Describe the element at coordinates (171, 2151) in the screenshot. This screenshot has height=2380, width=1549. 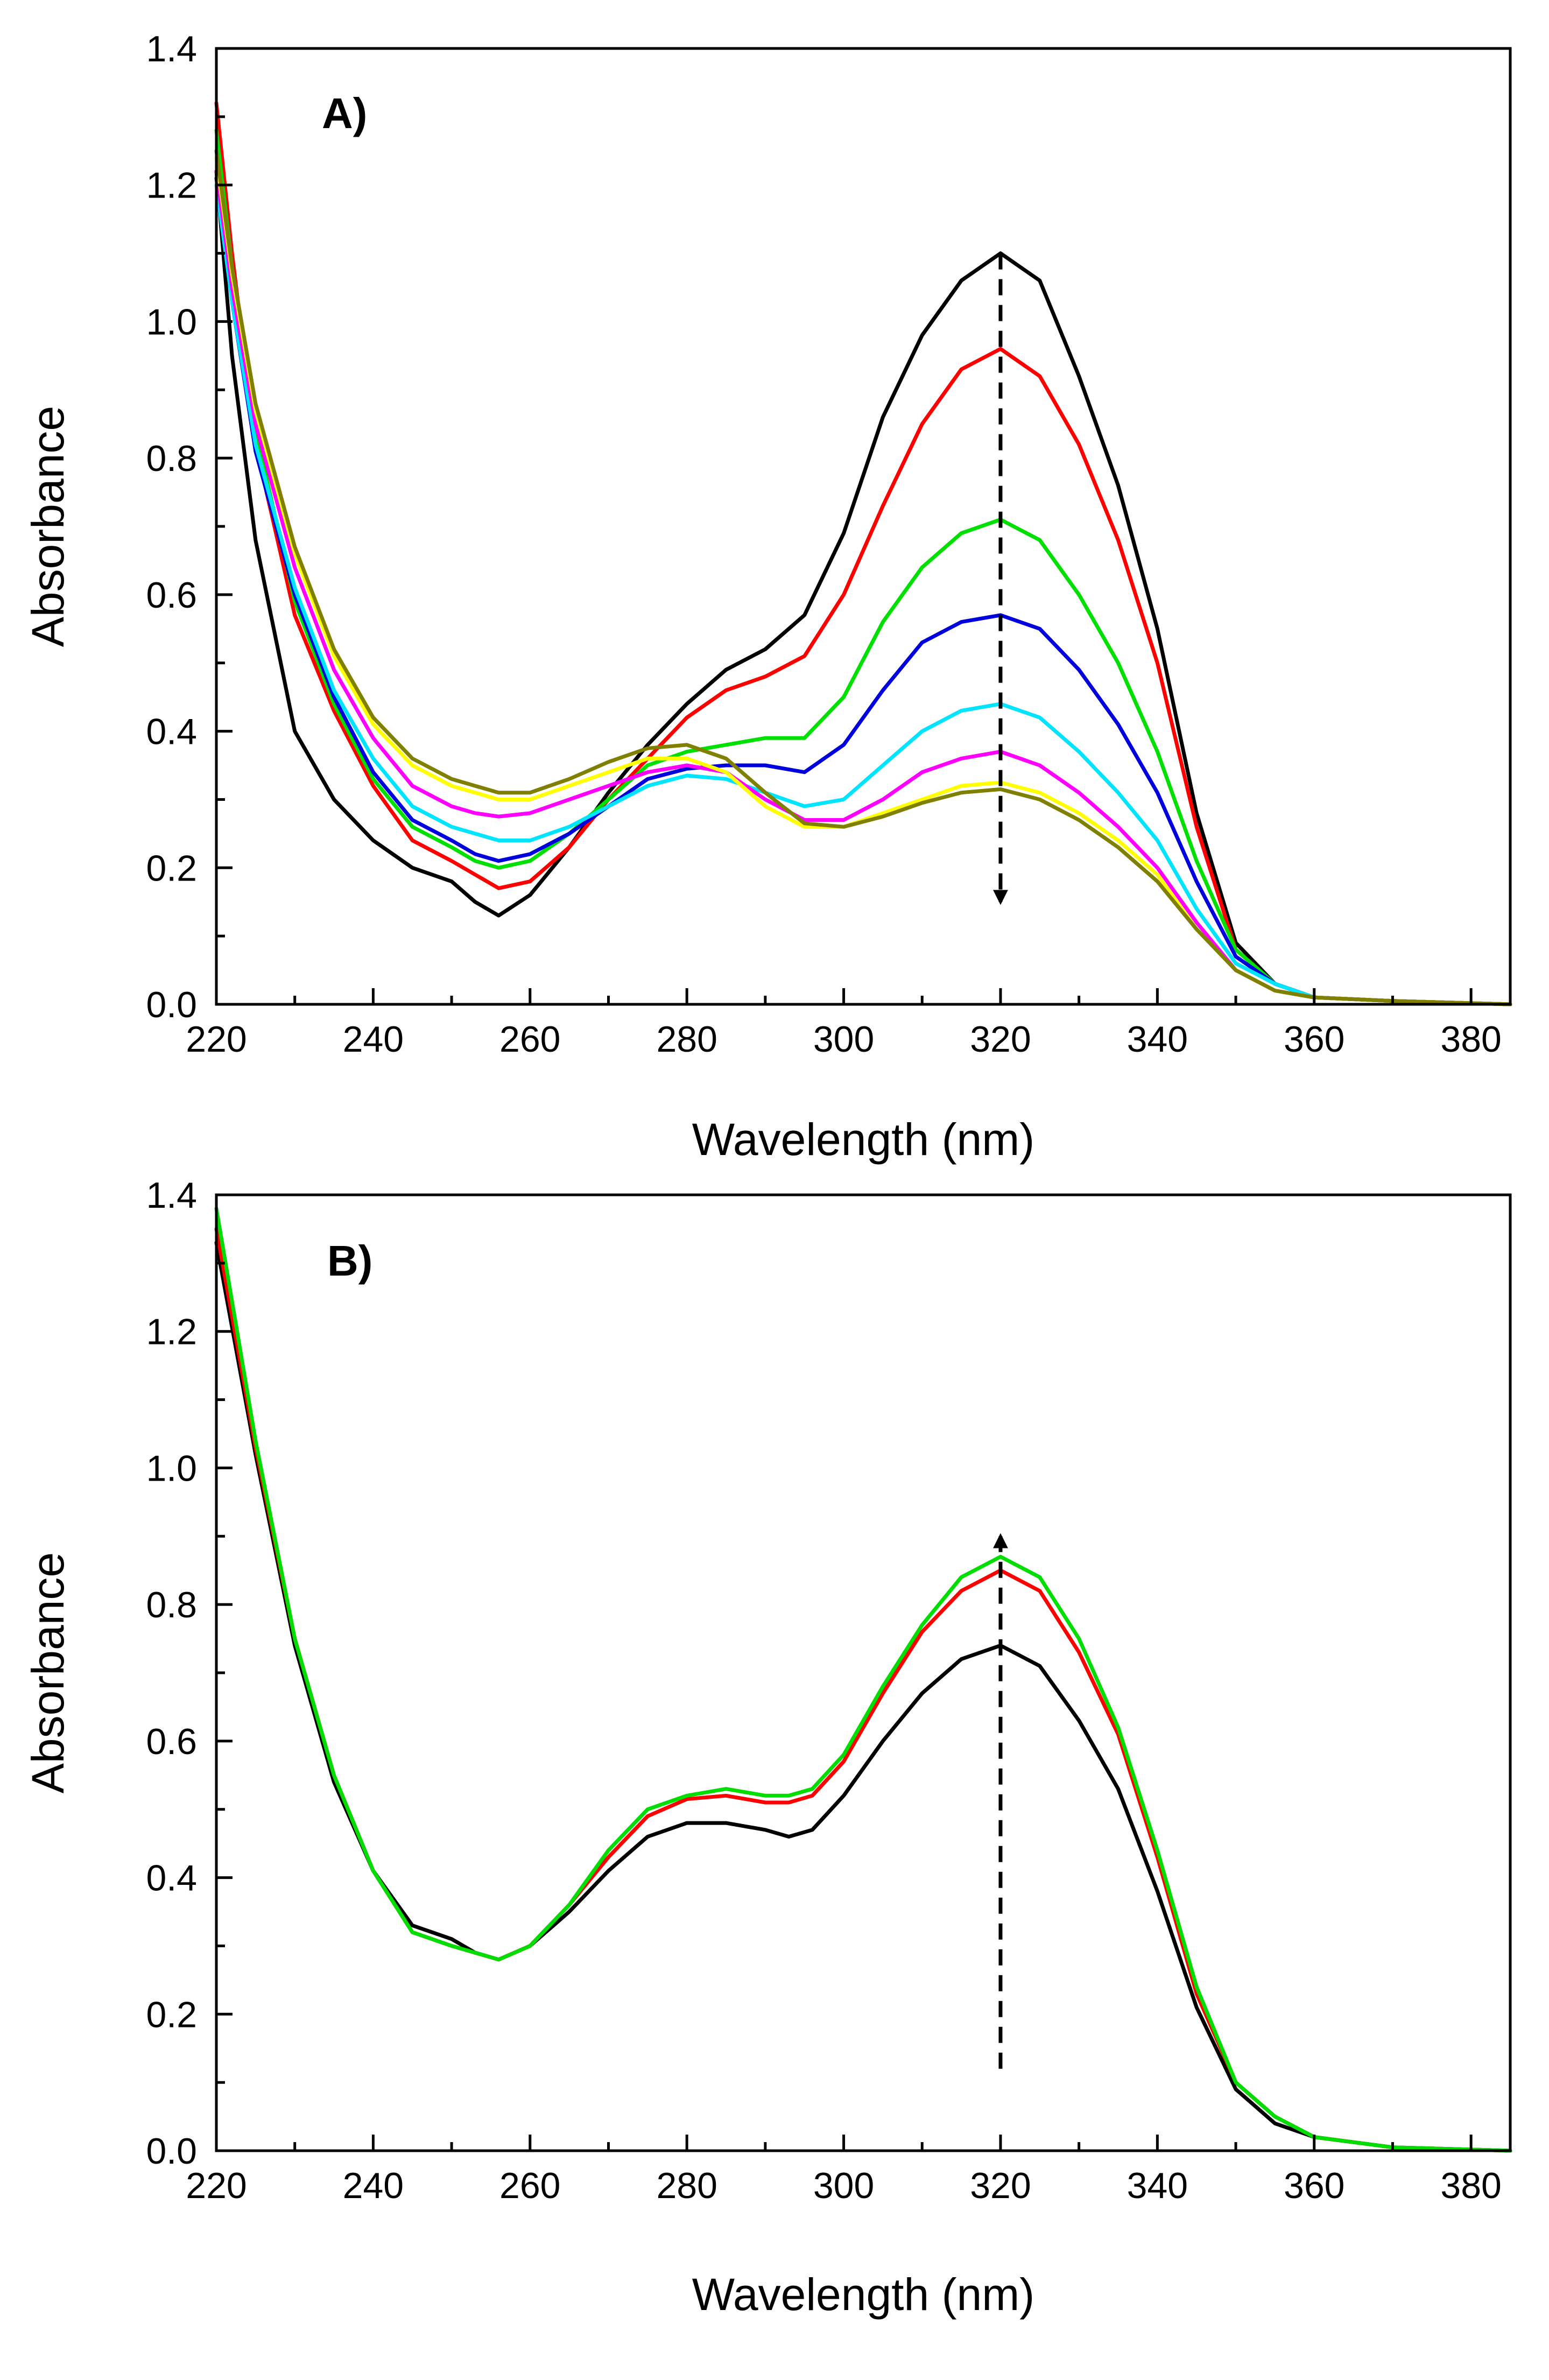
I see `panel-b-ytick-label-0.0: 0.0` at that location.